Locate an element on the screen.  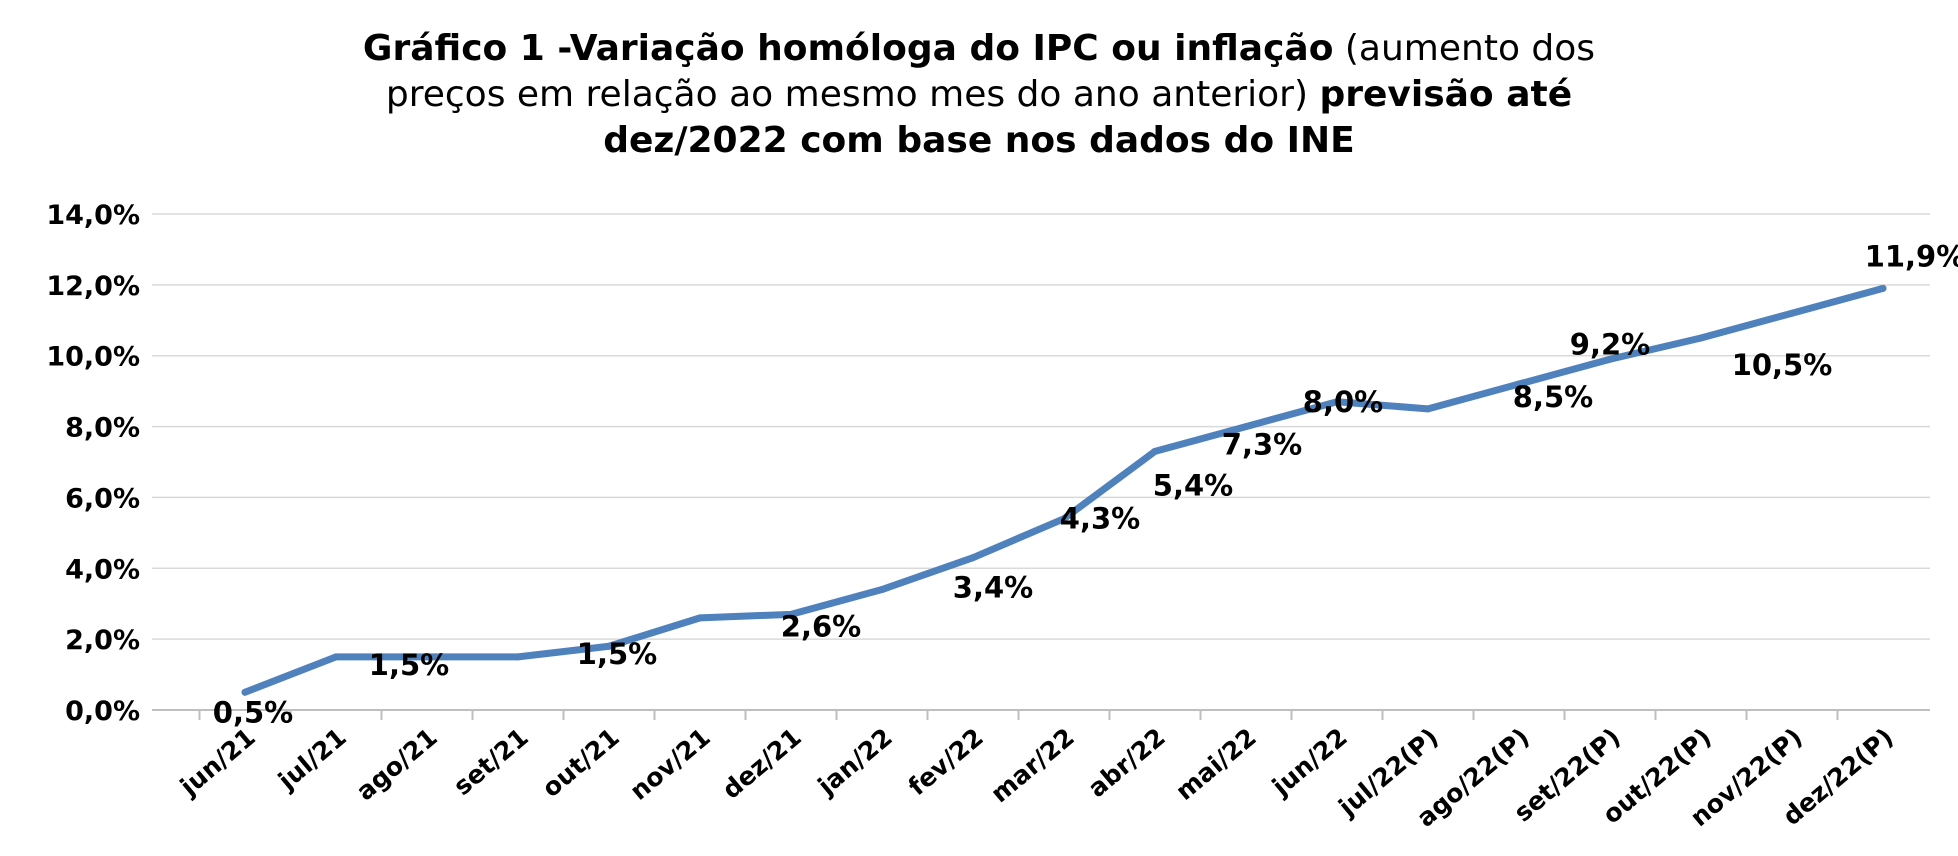
x-tick-label: fev/22 is located at coordinates (946, 761).